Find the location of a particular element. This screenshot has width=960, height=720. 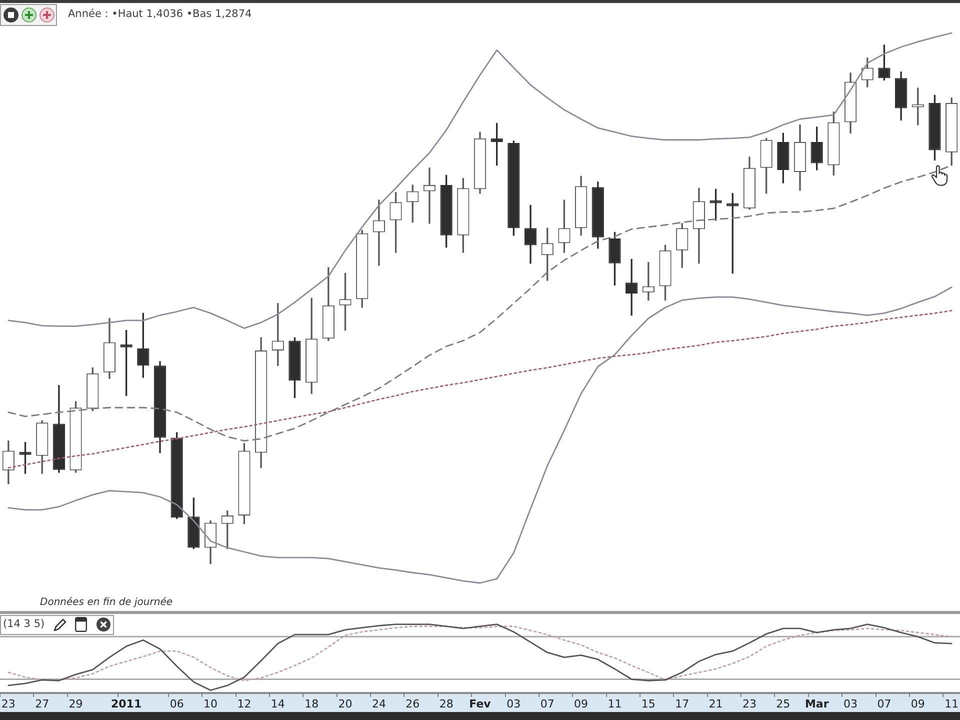

chart-title: (14 3 5) is located at coordinates (24, 624).